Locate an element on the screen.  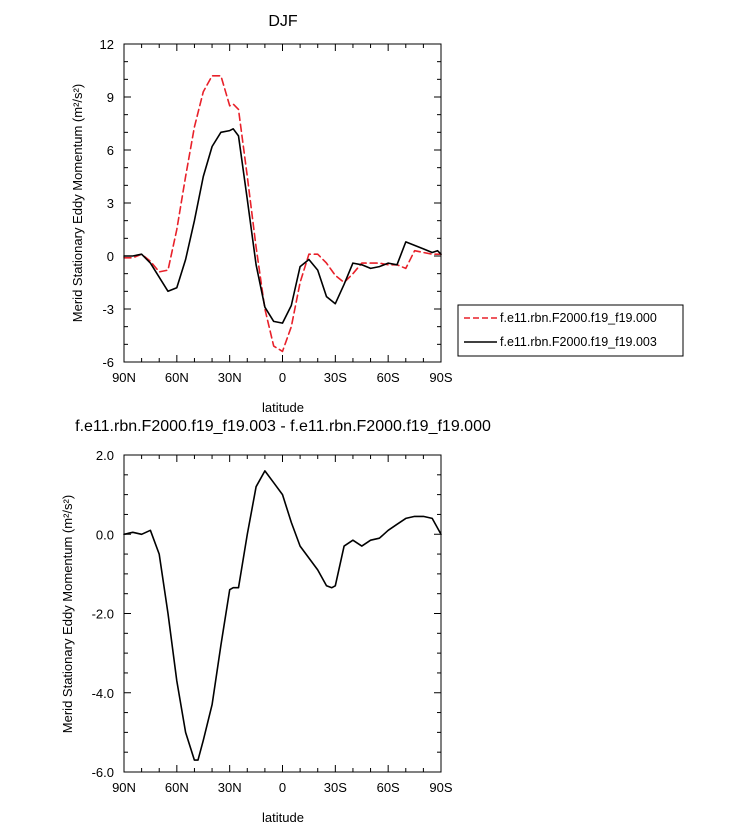
legend-label-series-1: f.e11.rbn.F2000.f19_f19.000 is located at coordinates (578, 318).